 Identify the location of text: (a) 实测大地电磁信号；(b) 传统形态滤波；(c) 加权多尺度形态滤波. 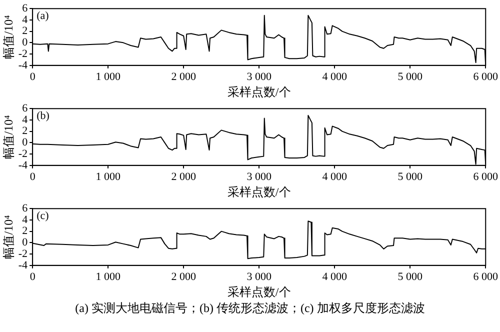
(250, 308).